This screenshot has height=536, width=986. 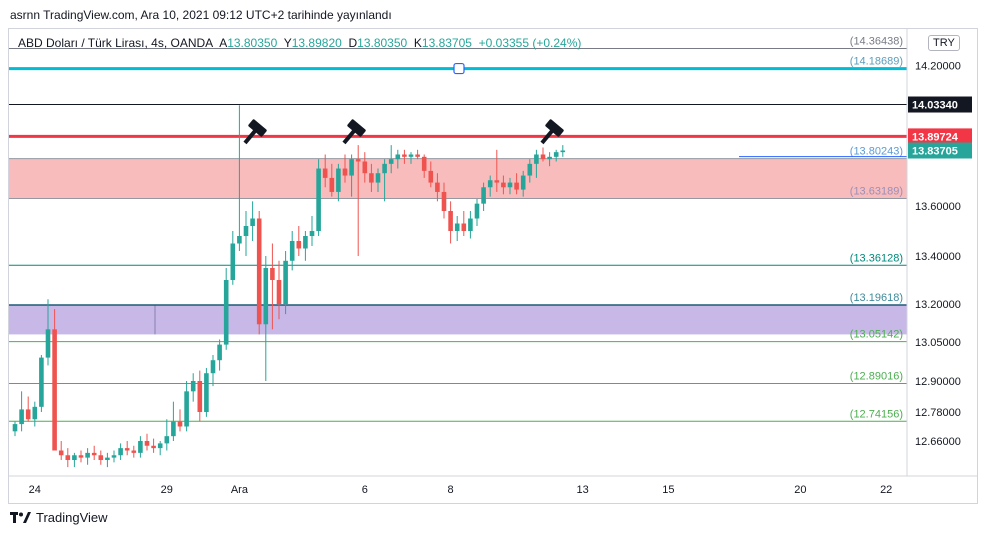 What do you see at coordinates (938, 413) in the screenshot?
I see `y-tick-6: 12.78000` at bounding box center [938, 413].